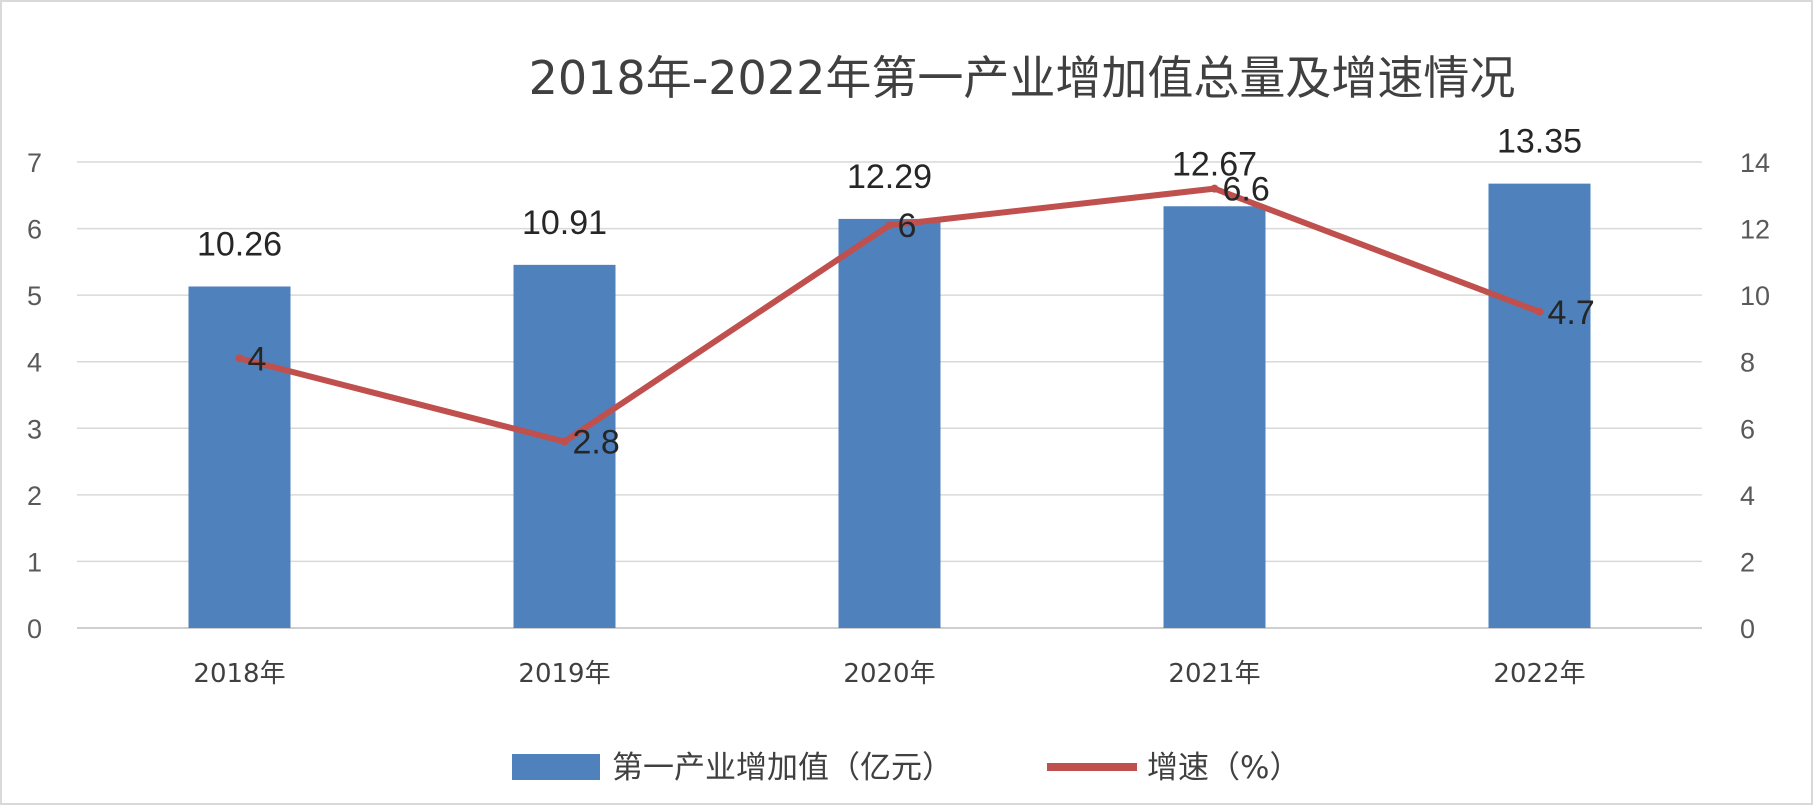 The height and width of the screenshot is (807, 1813). I want to click on category-axis: 2018年 2019年 2020年 2021年 2022年, so click(889, 674).